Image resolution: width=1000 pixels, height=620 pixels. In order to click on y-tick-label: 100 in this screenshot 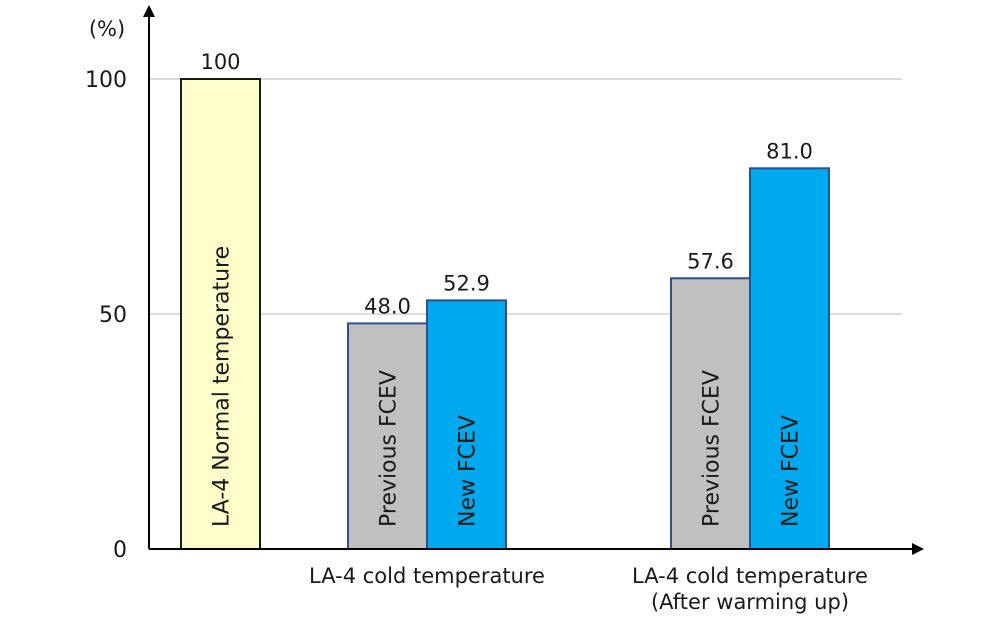, I will do `click(106, 80)`.